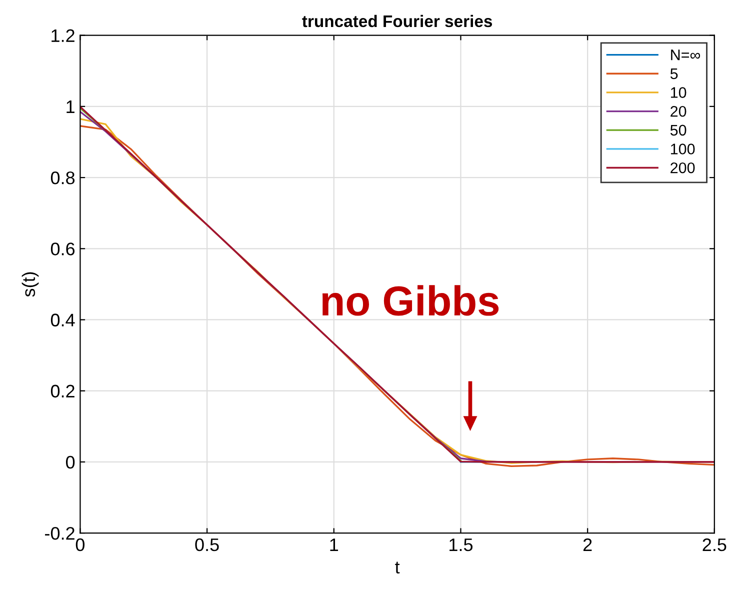 This screenshot has height=589, width=729. I want to click on y-tick-label: 0.4, so click(62, 320).